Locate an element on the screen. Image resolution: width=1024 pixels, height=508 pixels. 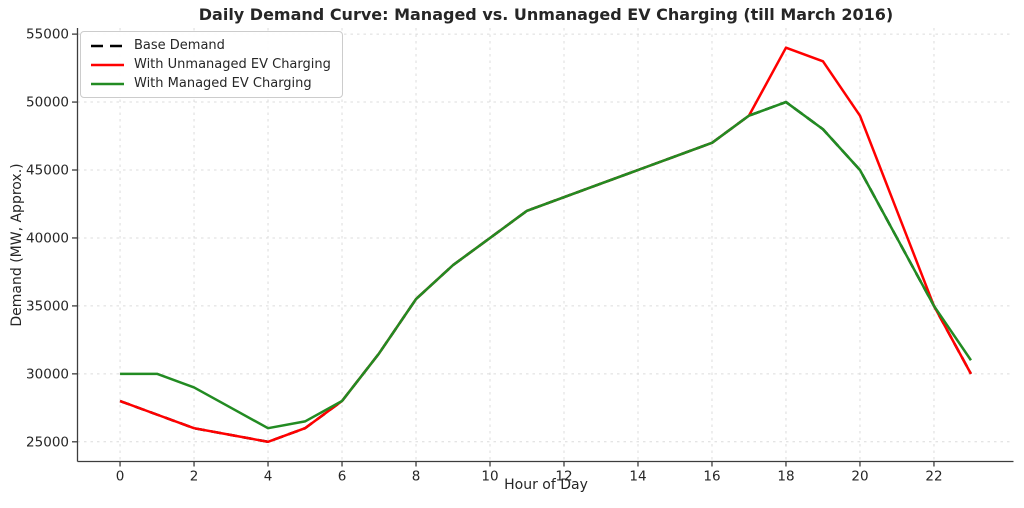
x-tick-label: 4 is located at coordinates (268, 477).